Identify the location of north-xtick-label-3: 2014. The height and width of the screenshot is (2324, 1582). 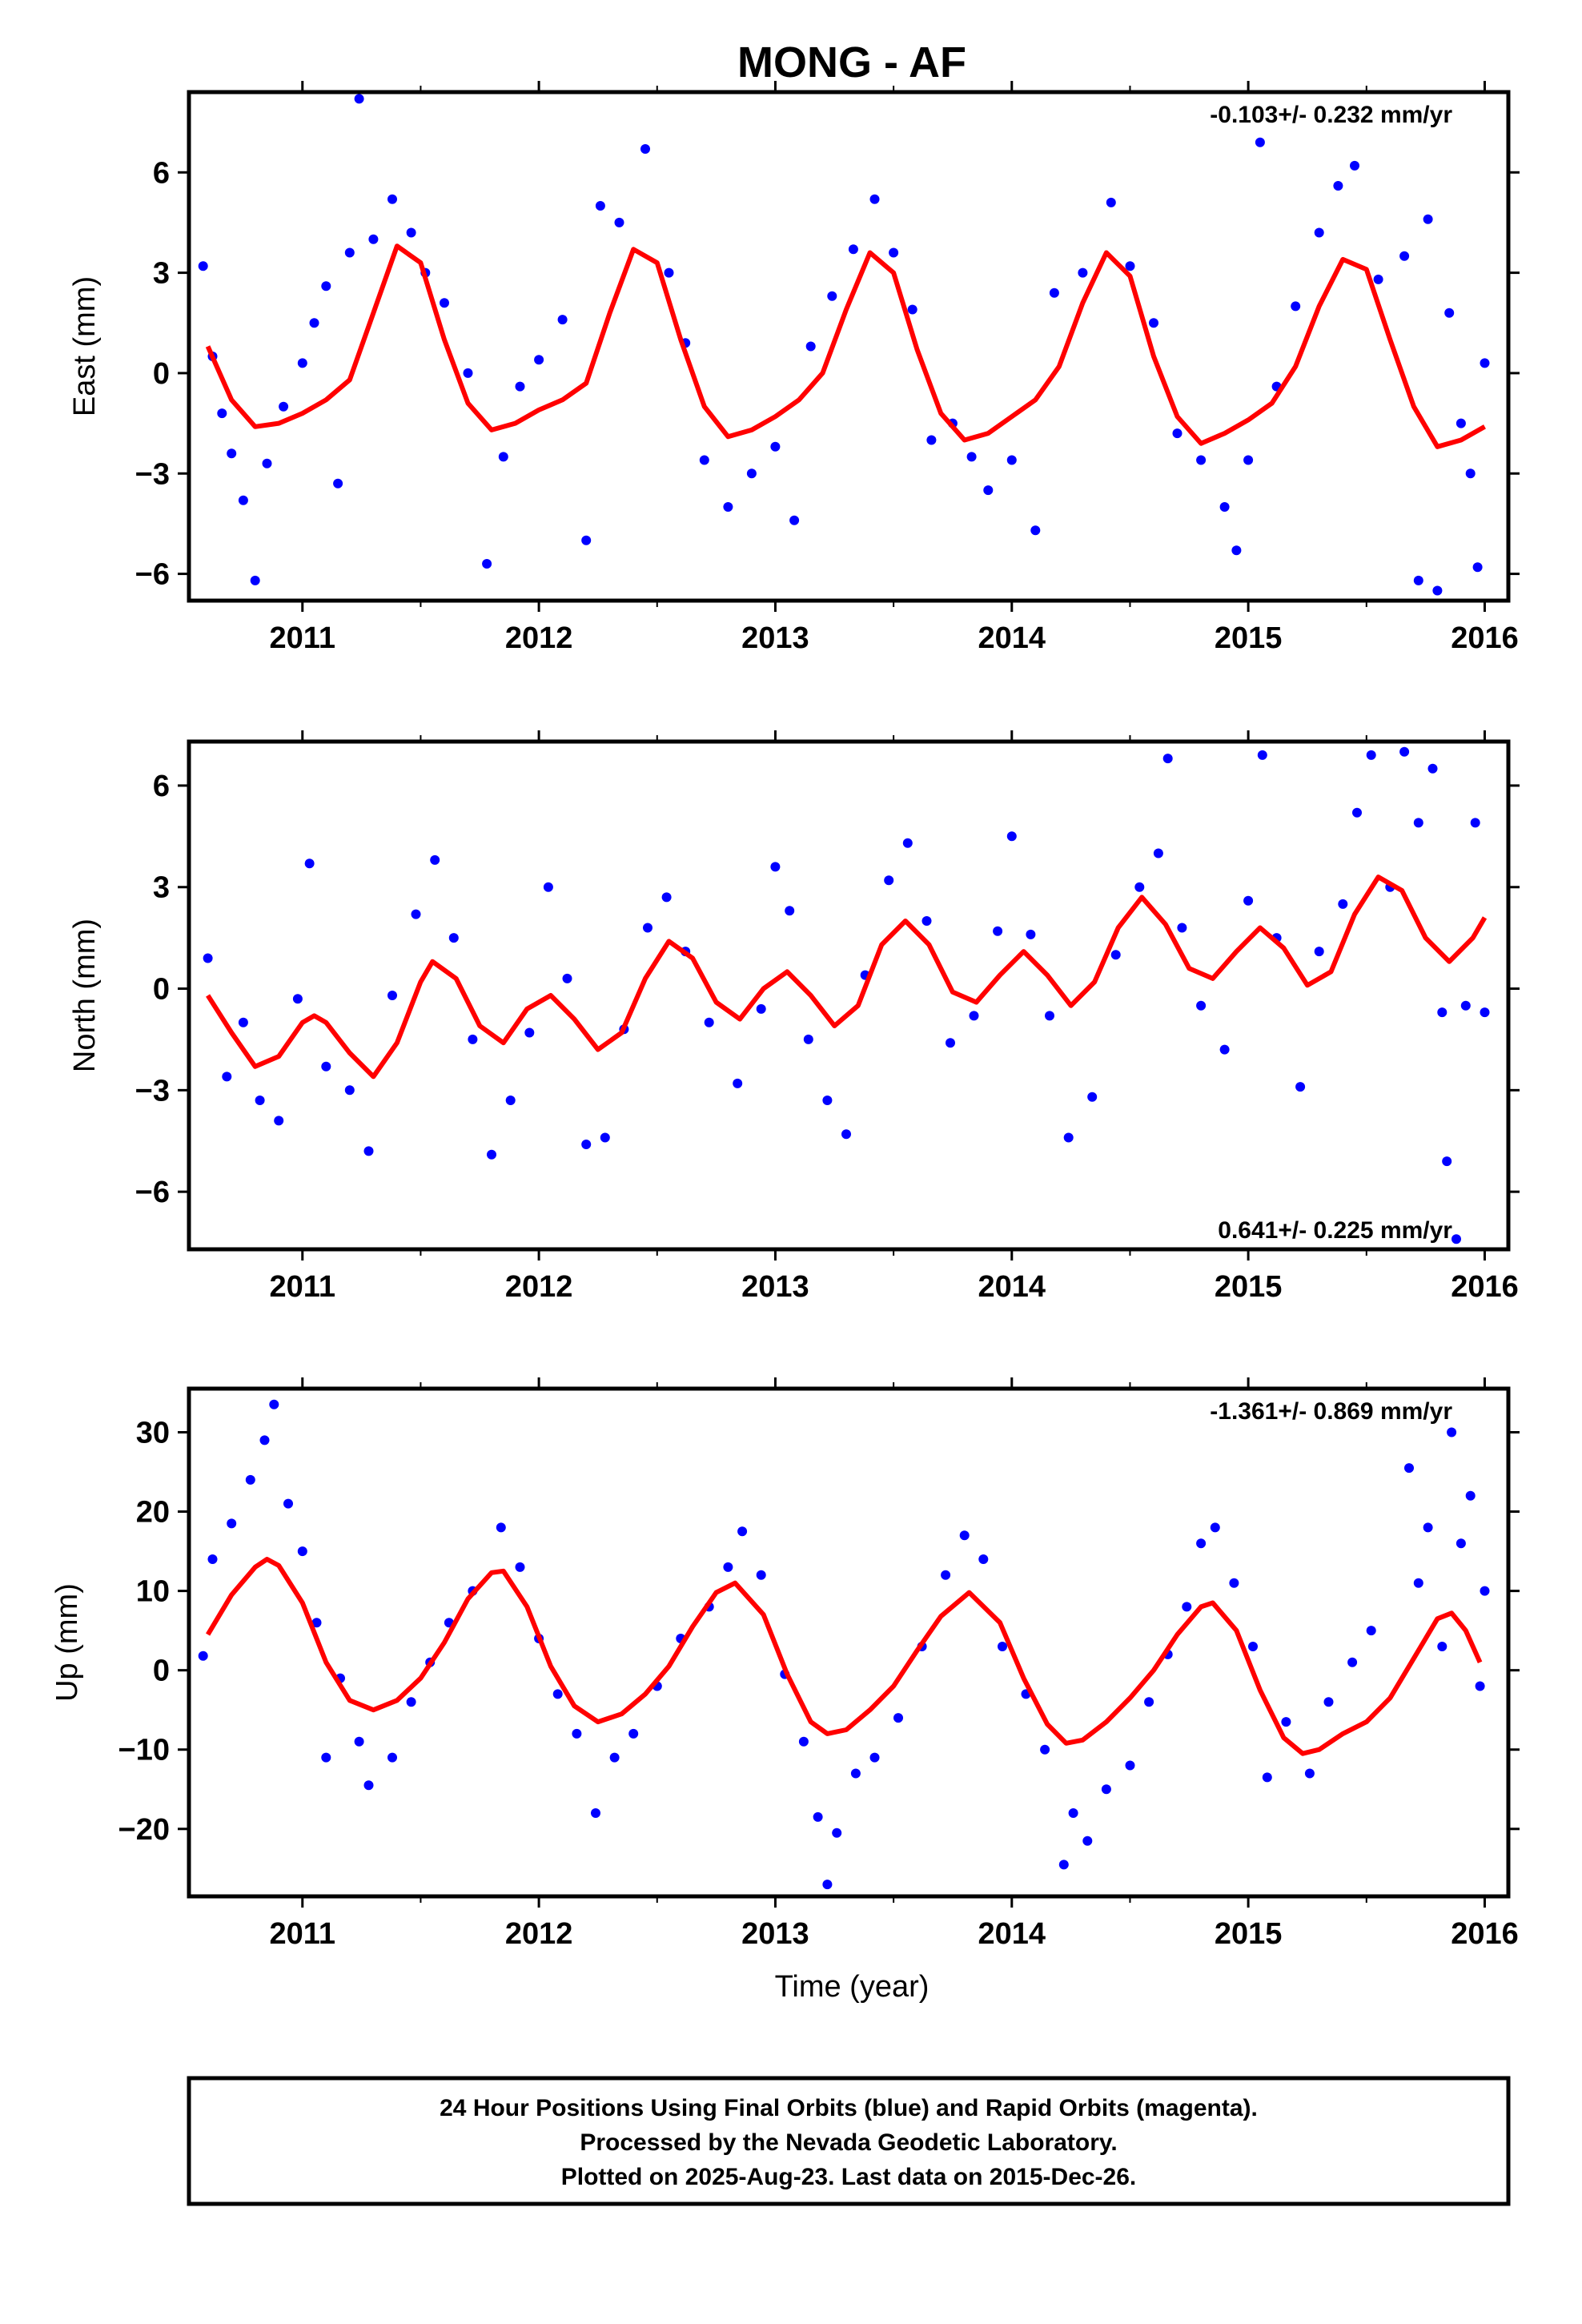
(1012, 1287).